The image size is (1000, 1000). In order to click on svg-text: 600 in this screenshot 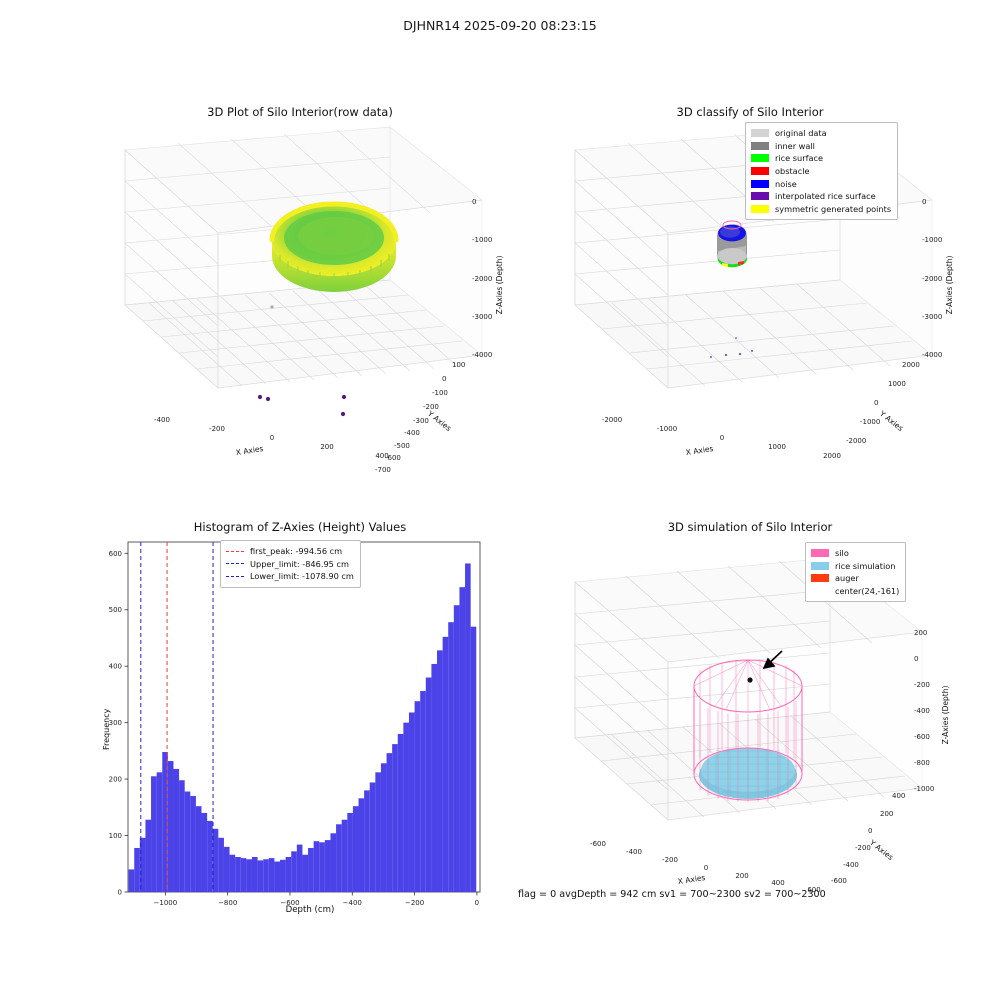, I will do `click(813, 890)`.